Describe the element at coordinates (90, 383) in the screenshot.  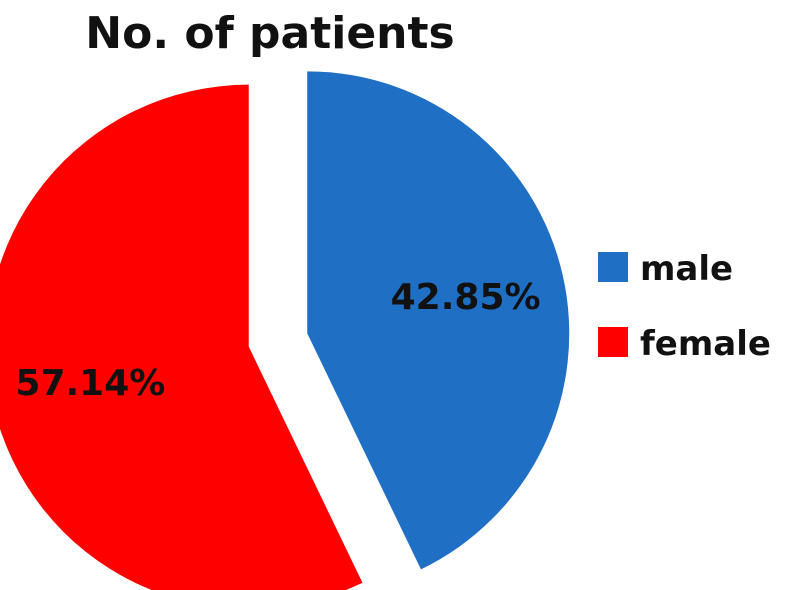
I see `slice-label-female: 57.14%` at that location.